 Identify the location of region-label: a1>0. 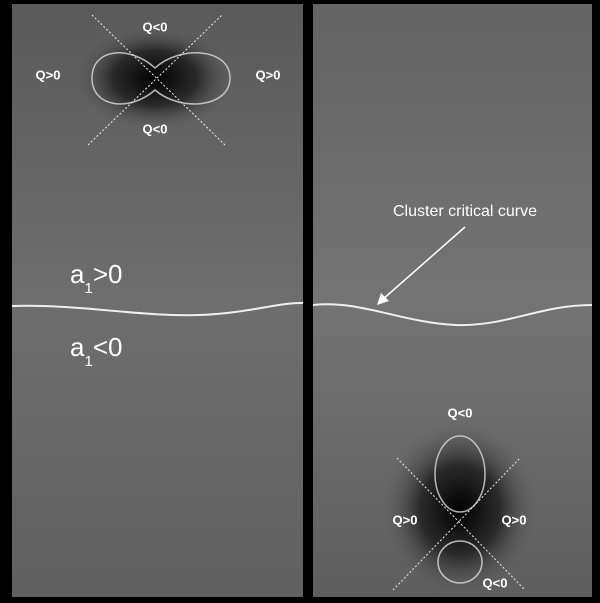
(96, 278).